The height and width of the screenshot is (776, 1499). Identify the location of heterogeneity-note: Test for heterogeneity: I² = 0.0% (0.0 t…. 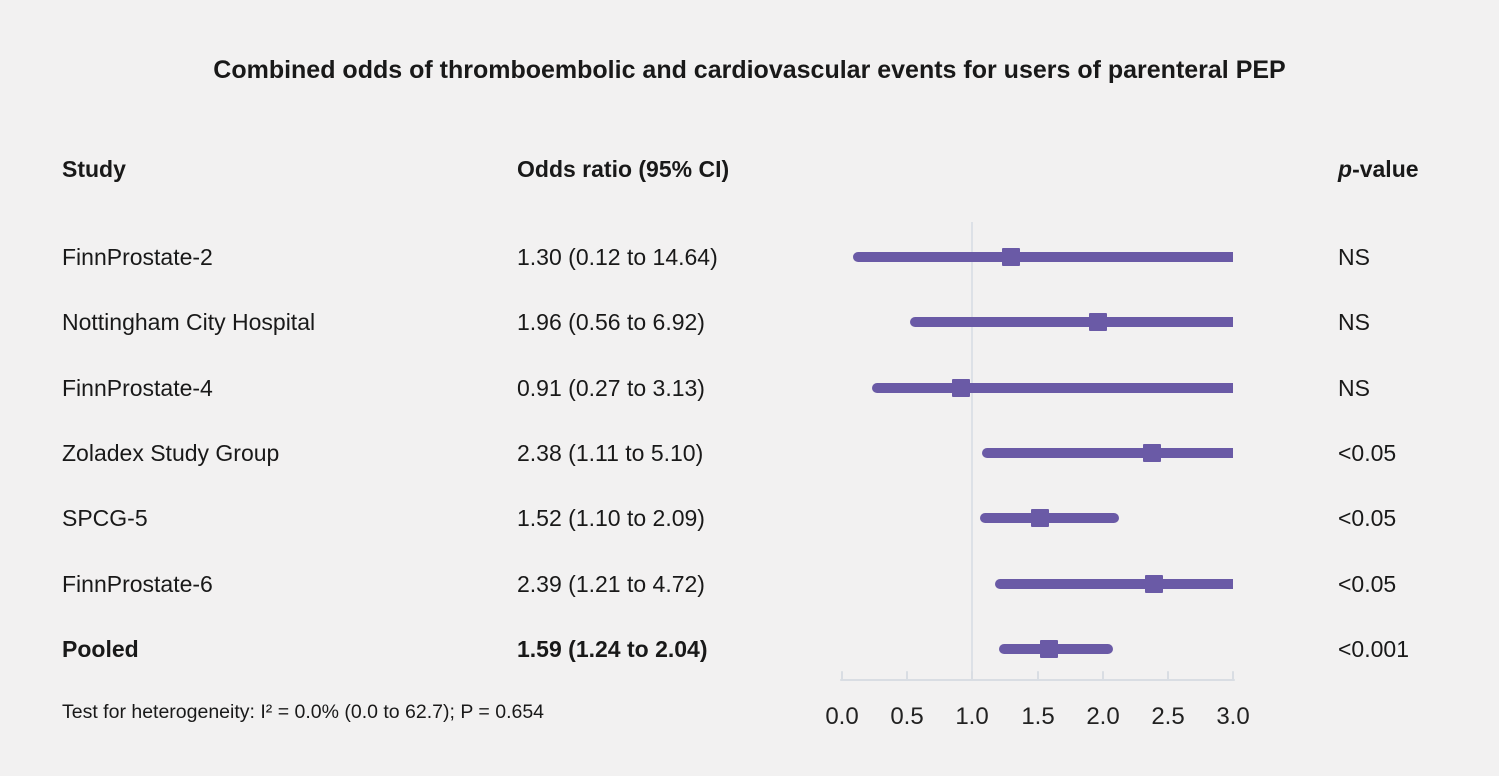
(303, 712).